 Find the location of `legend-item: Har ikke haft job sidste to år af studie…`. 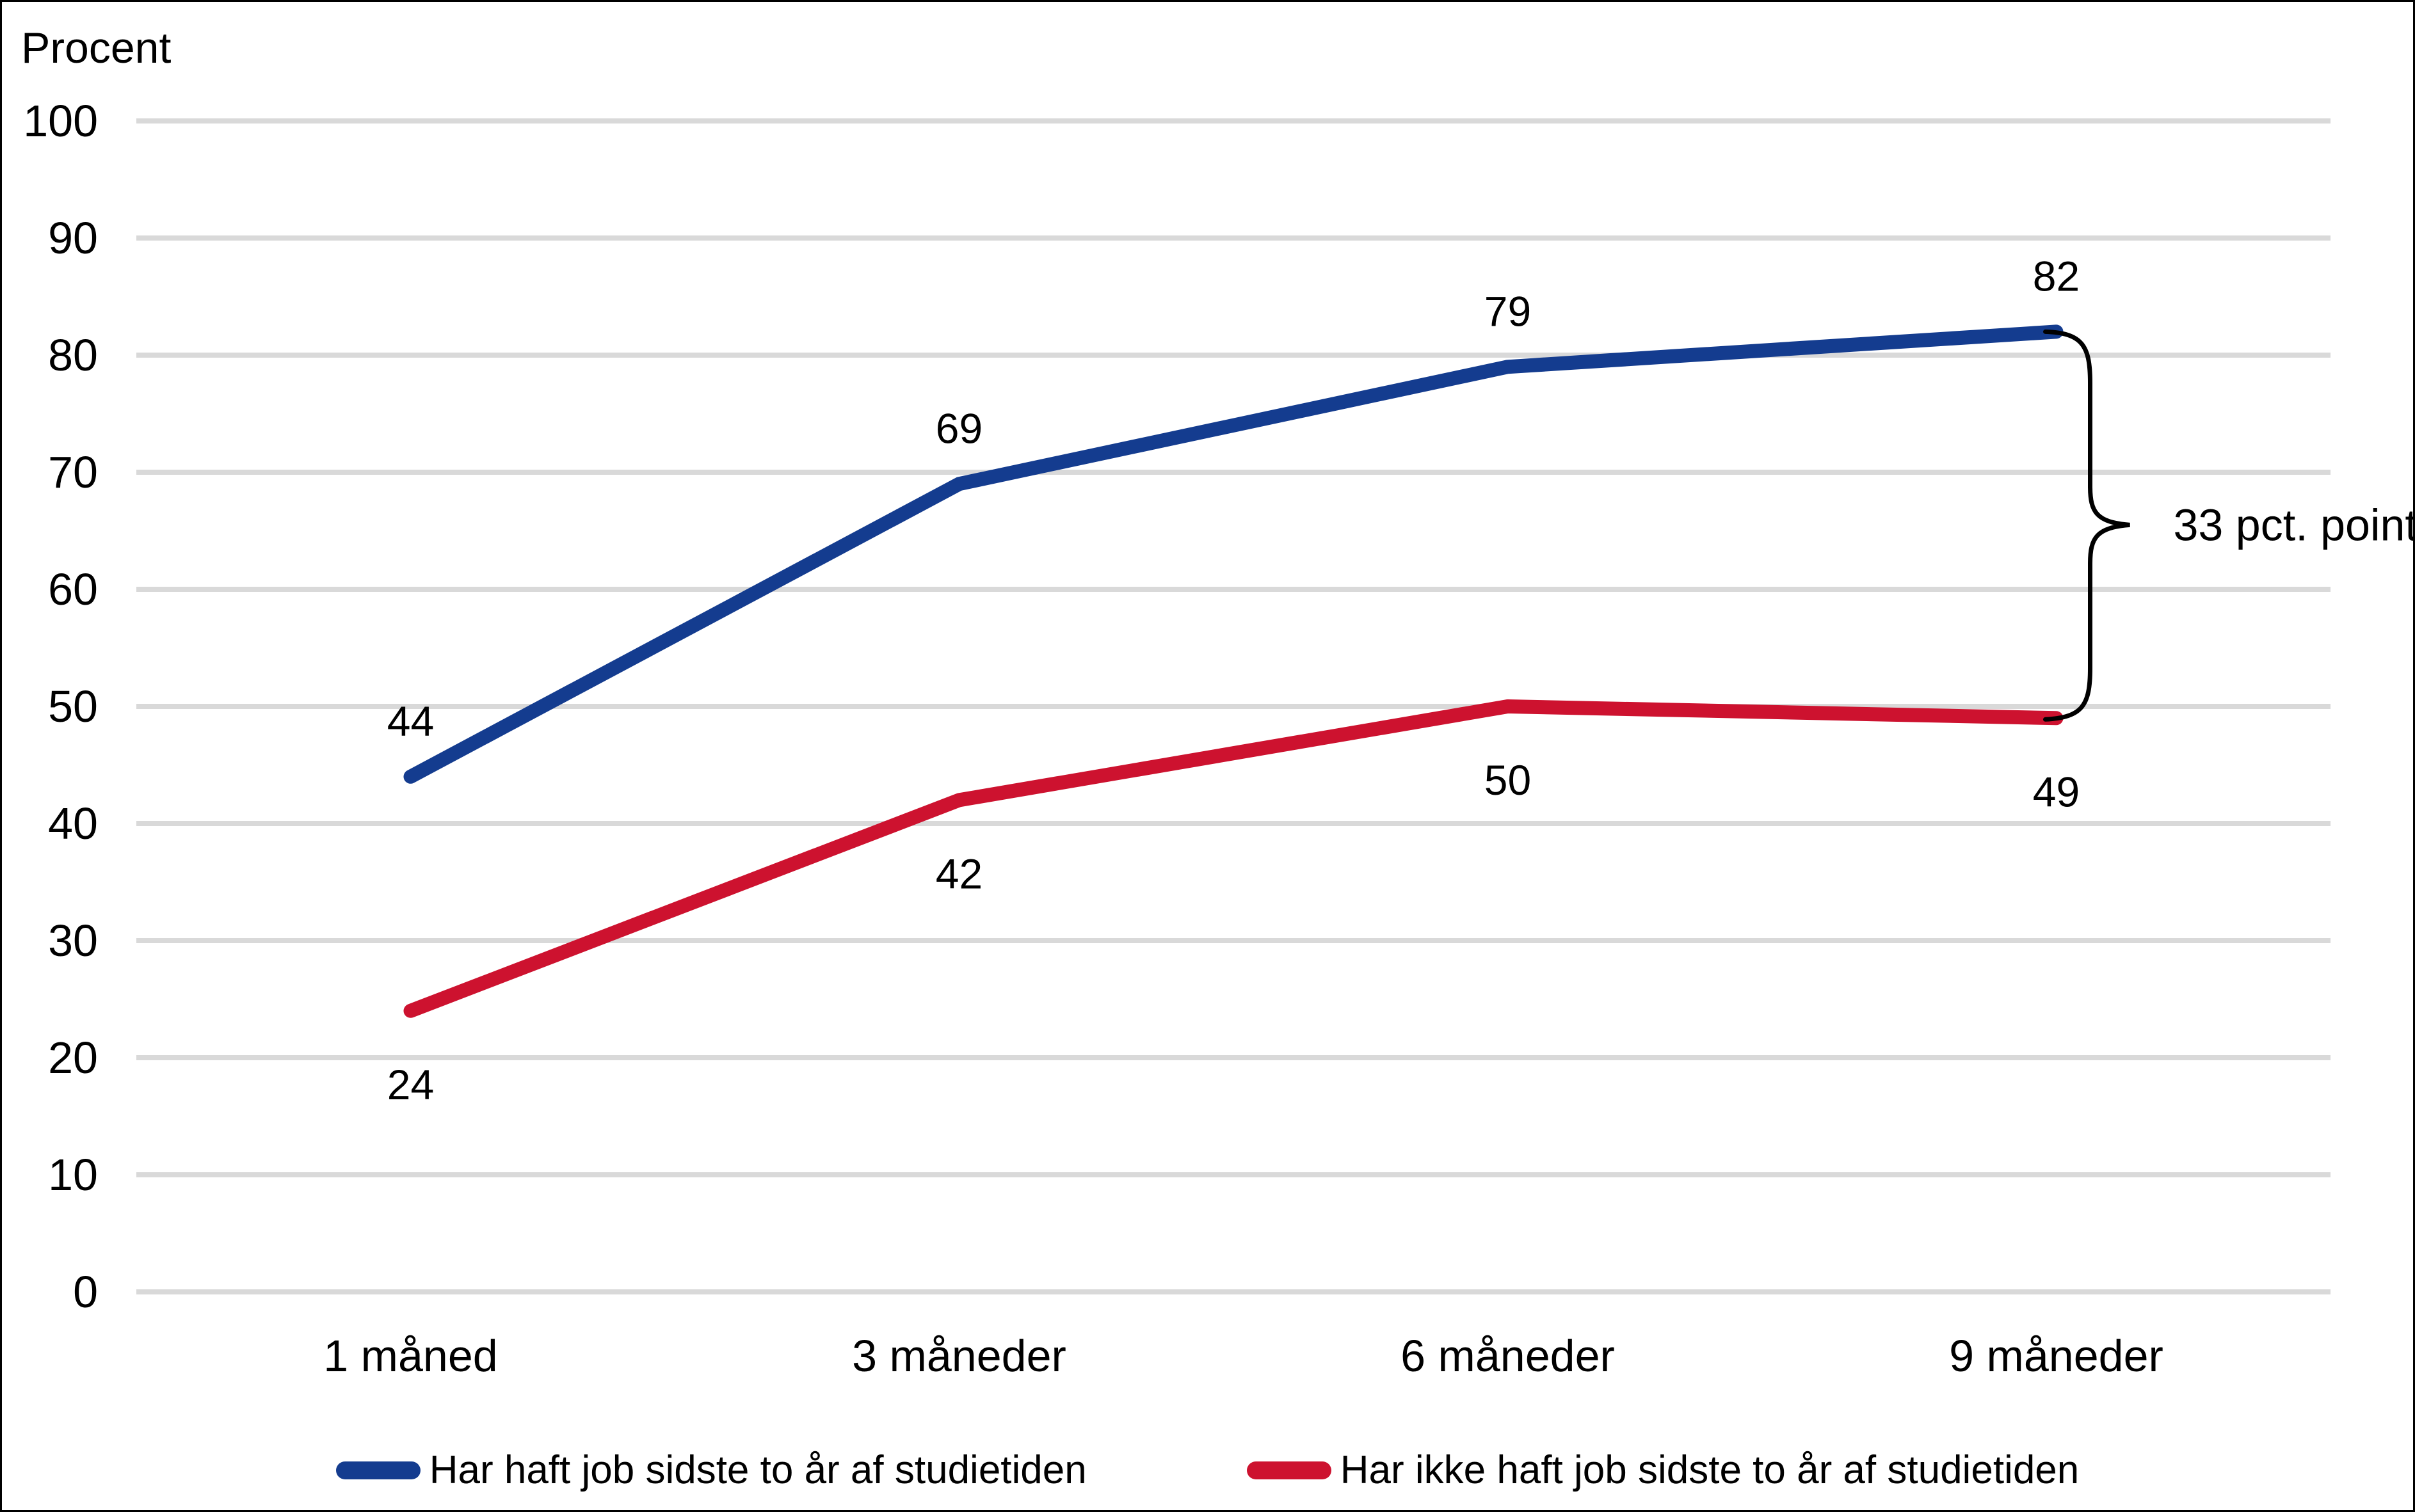

legend-item: Har ikke haft job sidste to år af studie… is located at coordinates (1663, 1470).